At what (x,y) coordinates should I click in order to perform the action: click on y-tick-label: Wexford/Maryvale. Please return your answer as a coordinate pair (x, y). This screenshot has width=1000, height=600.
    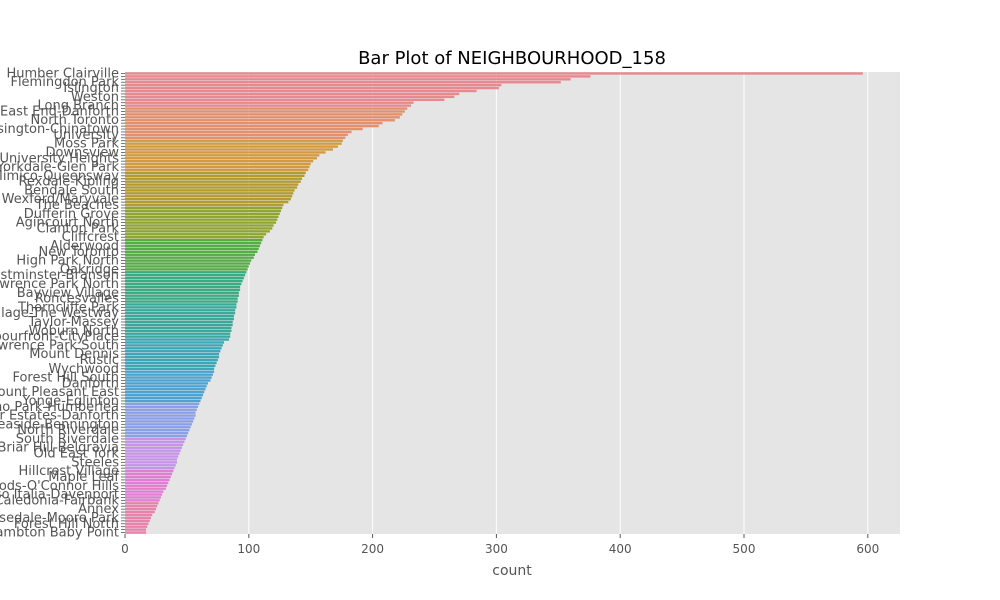
    Looking at the image, I should click on (60, 199).